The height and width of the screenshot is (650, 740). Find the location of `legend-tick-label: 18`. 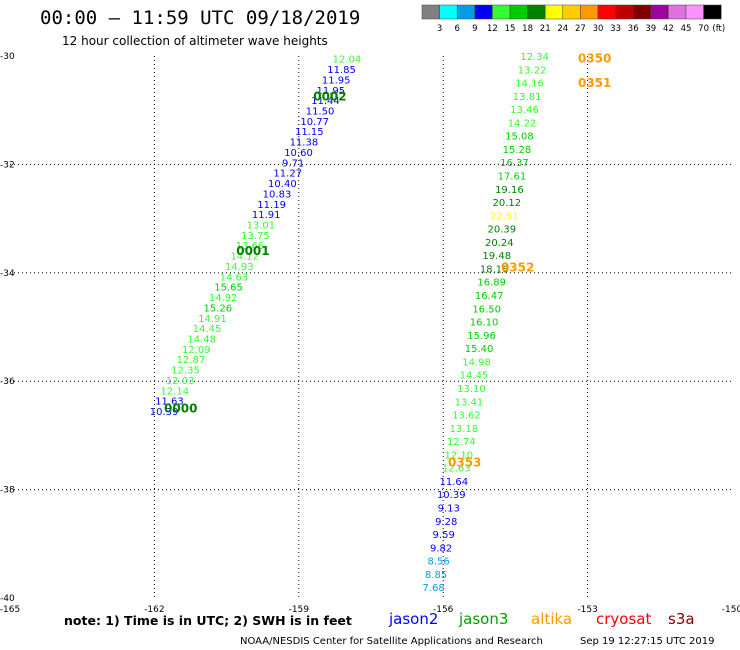

legend-tick-label: 18 is located at coordinates (527, 29).